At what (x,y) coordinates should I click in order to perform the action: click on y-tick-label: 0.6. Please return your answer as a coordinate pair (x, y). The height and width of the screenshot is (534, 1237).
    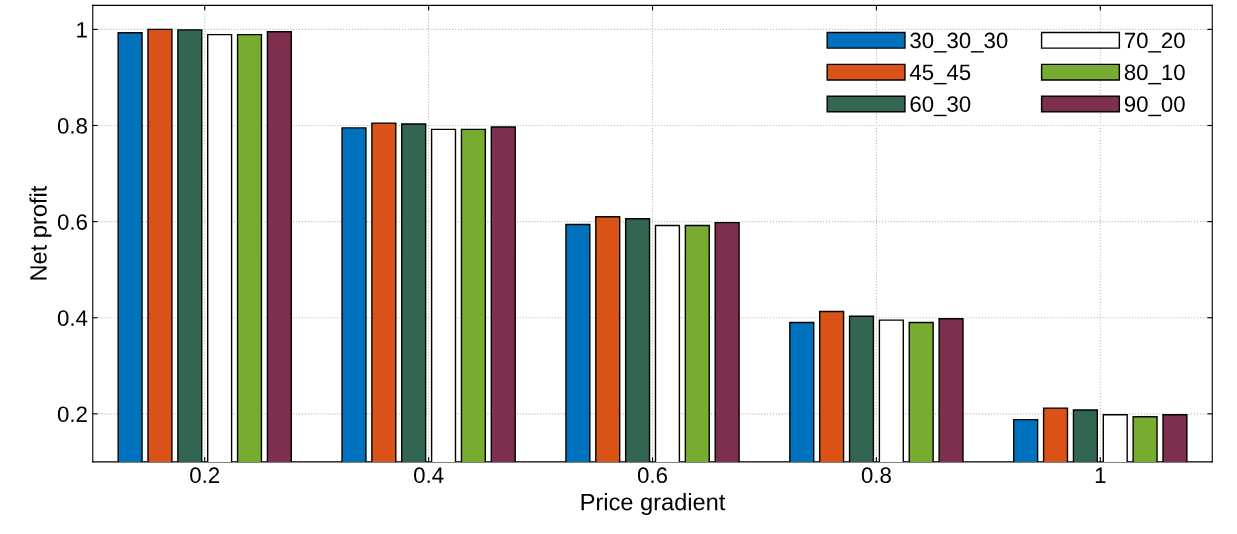
    Looking at the image, I should click on (72, 222).